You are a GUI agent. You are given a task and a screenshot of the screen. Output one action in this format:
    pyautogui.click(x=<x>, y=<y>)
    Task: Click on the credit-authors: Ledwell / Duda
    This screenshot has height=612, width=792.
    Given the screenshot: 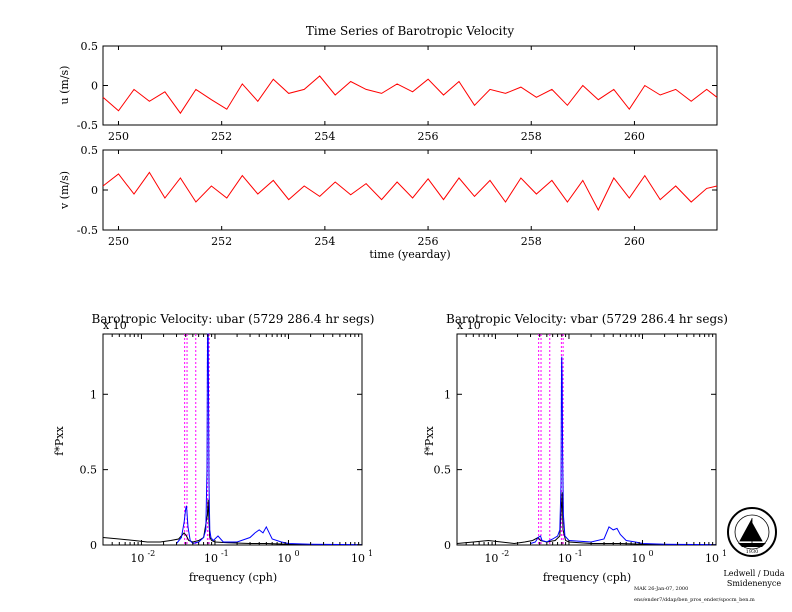 What is the action you would take?
    pyautogui.click(x=753, y=573)
    